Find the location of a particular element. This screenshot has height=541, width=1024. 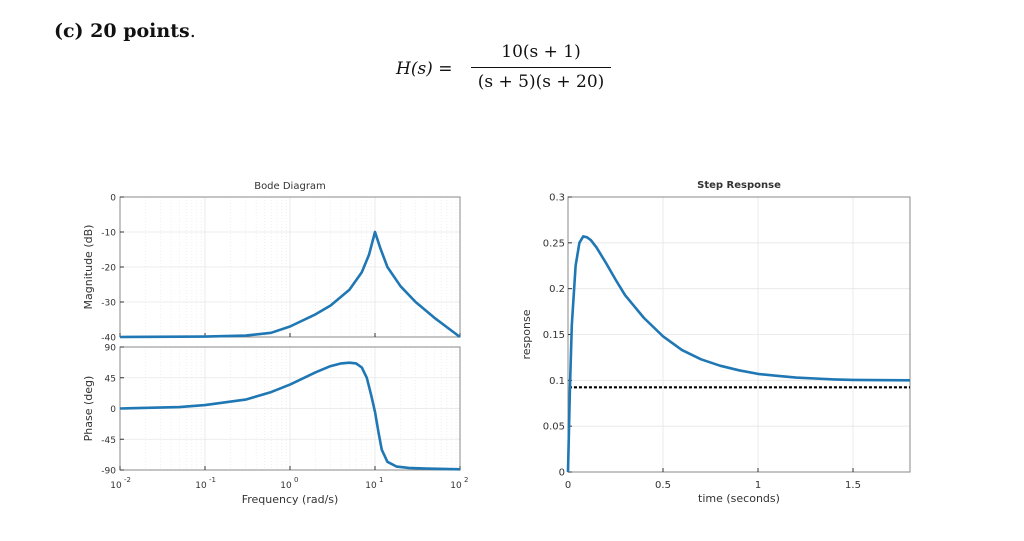

magnitude-curve is located at coordinates (290, 284).